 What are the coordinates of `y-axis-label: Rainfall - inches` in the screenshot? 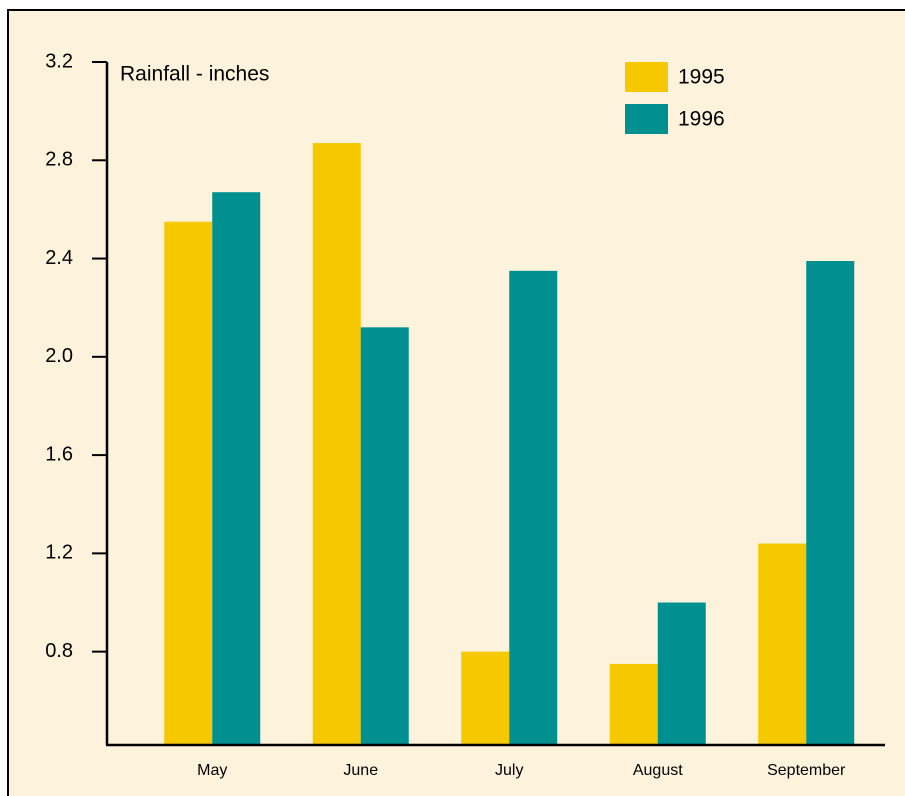 It's located at (194, 74).